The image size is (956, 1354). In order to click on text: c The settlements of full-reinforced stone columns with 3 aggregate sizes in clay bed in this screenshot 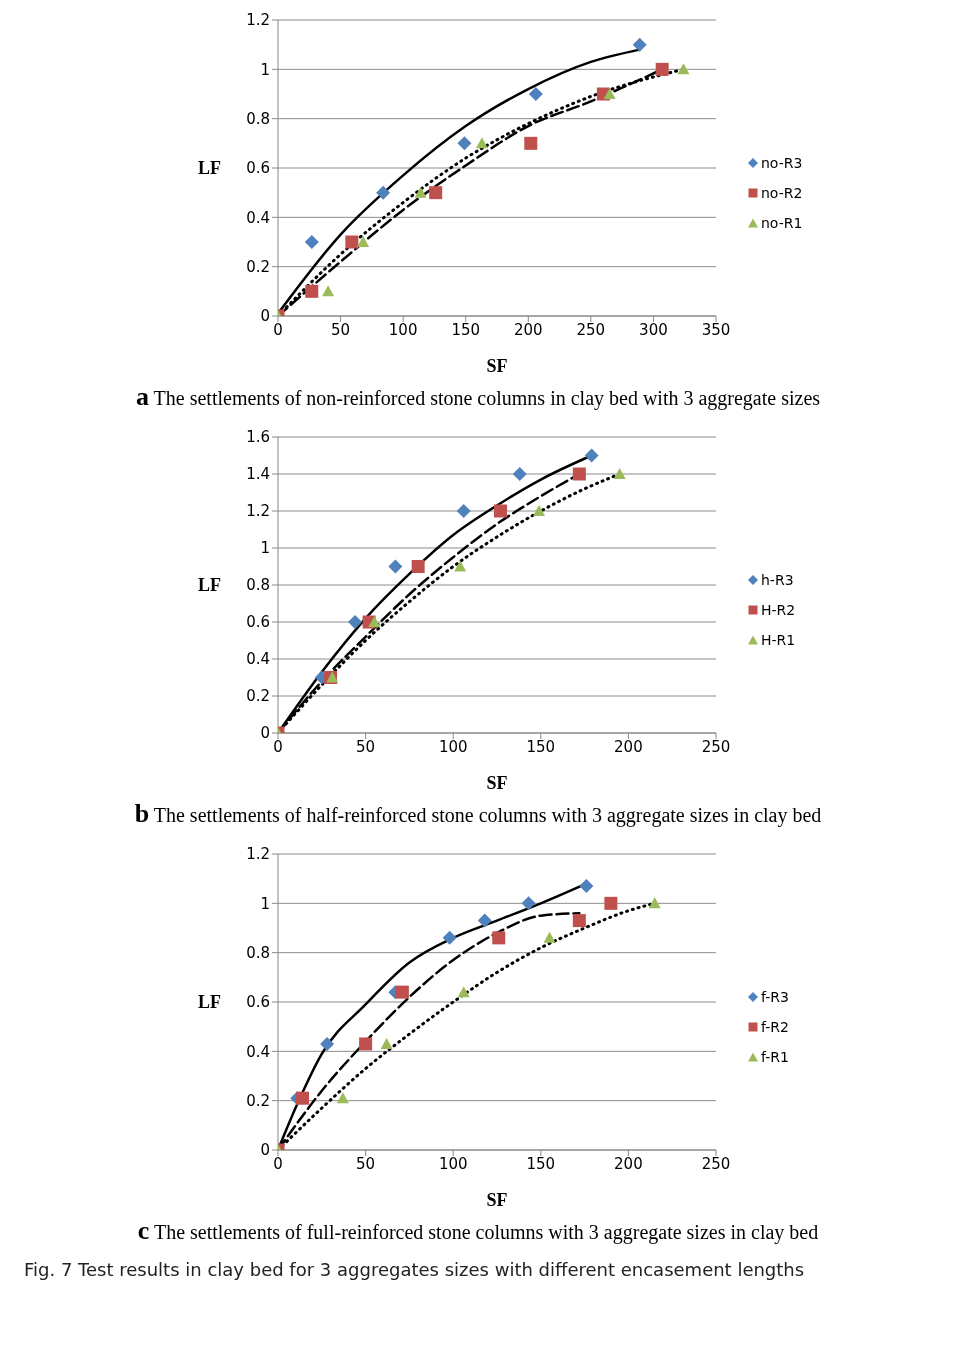, I will do `click(478, 1231)`.